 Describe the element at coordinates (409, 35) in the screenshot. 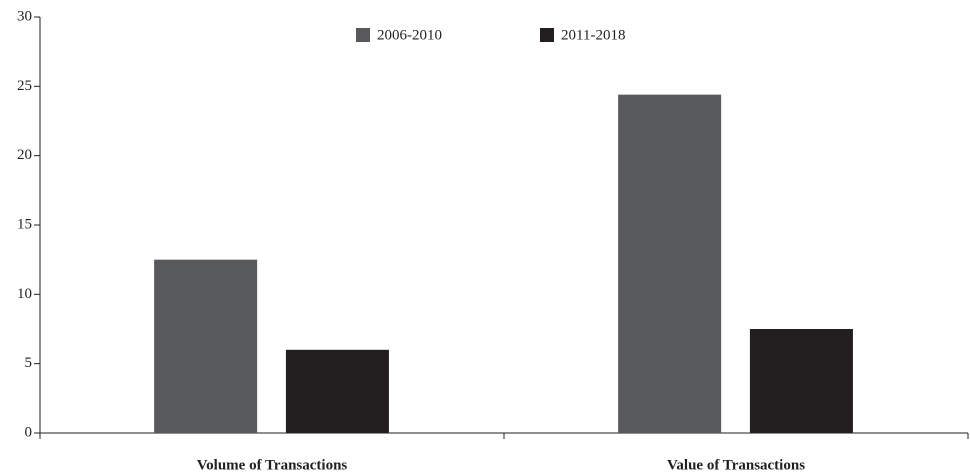

I see `legend-label: 2006-2010` at that location.